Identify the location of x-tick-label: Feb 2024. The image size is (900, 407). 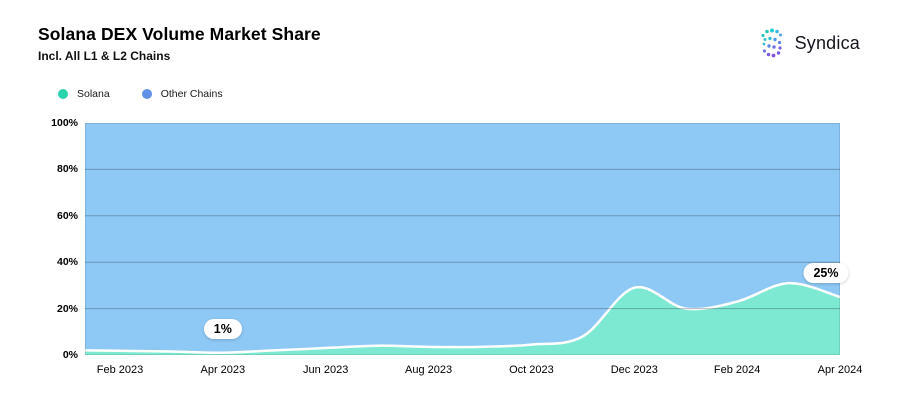
(737, 370).